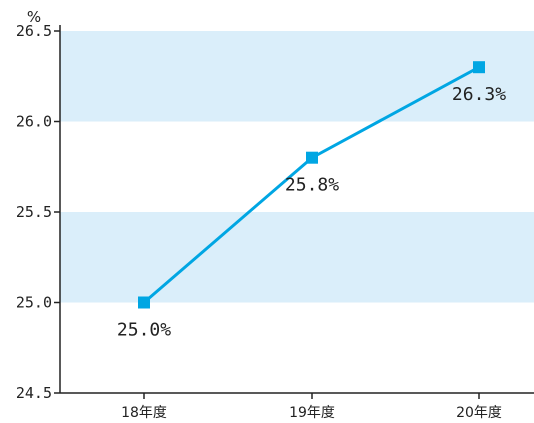 This screenshot has height=423, width=534. Describe the element at coordinates (34, 212) in the screenshot. I see `y-tick-label: 25.5` at that location.